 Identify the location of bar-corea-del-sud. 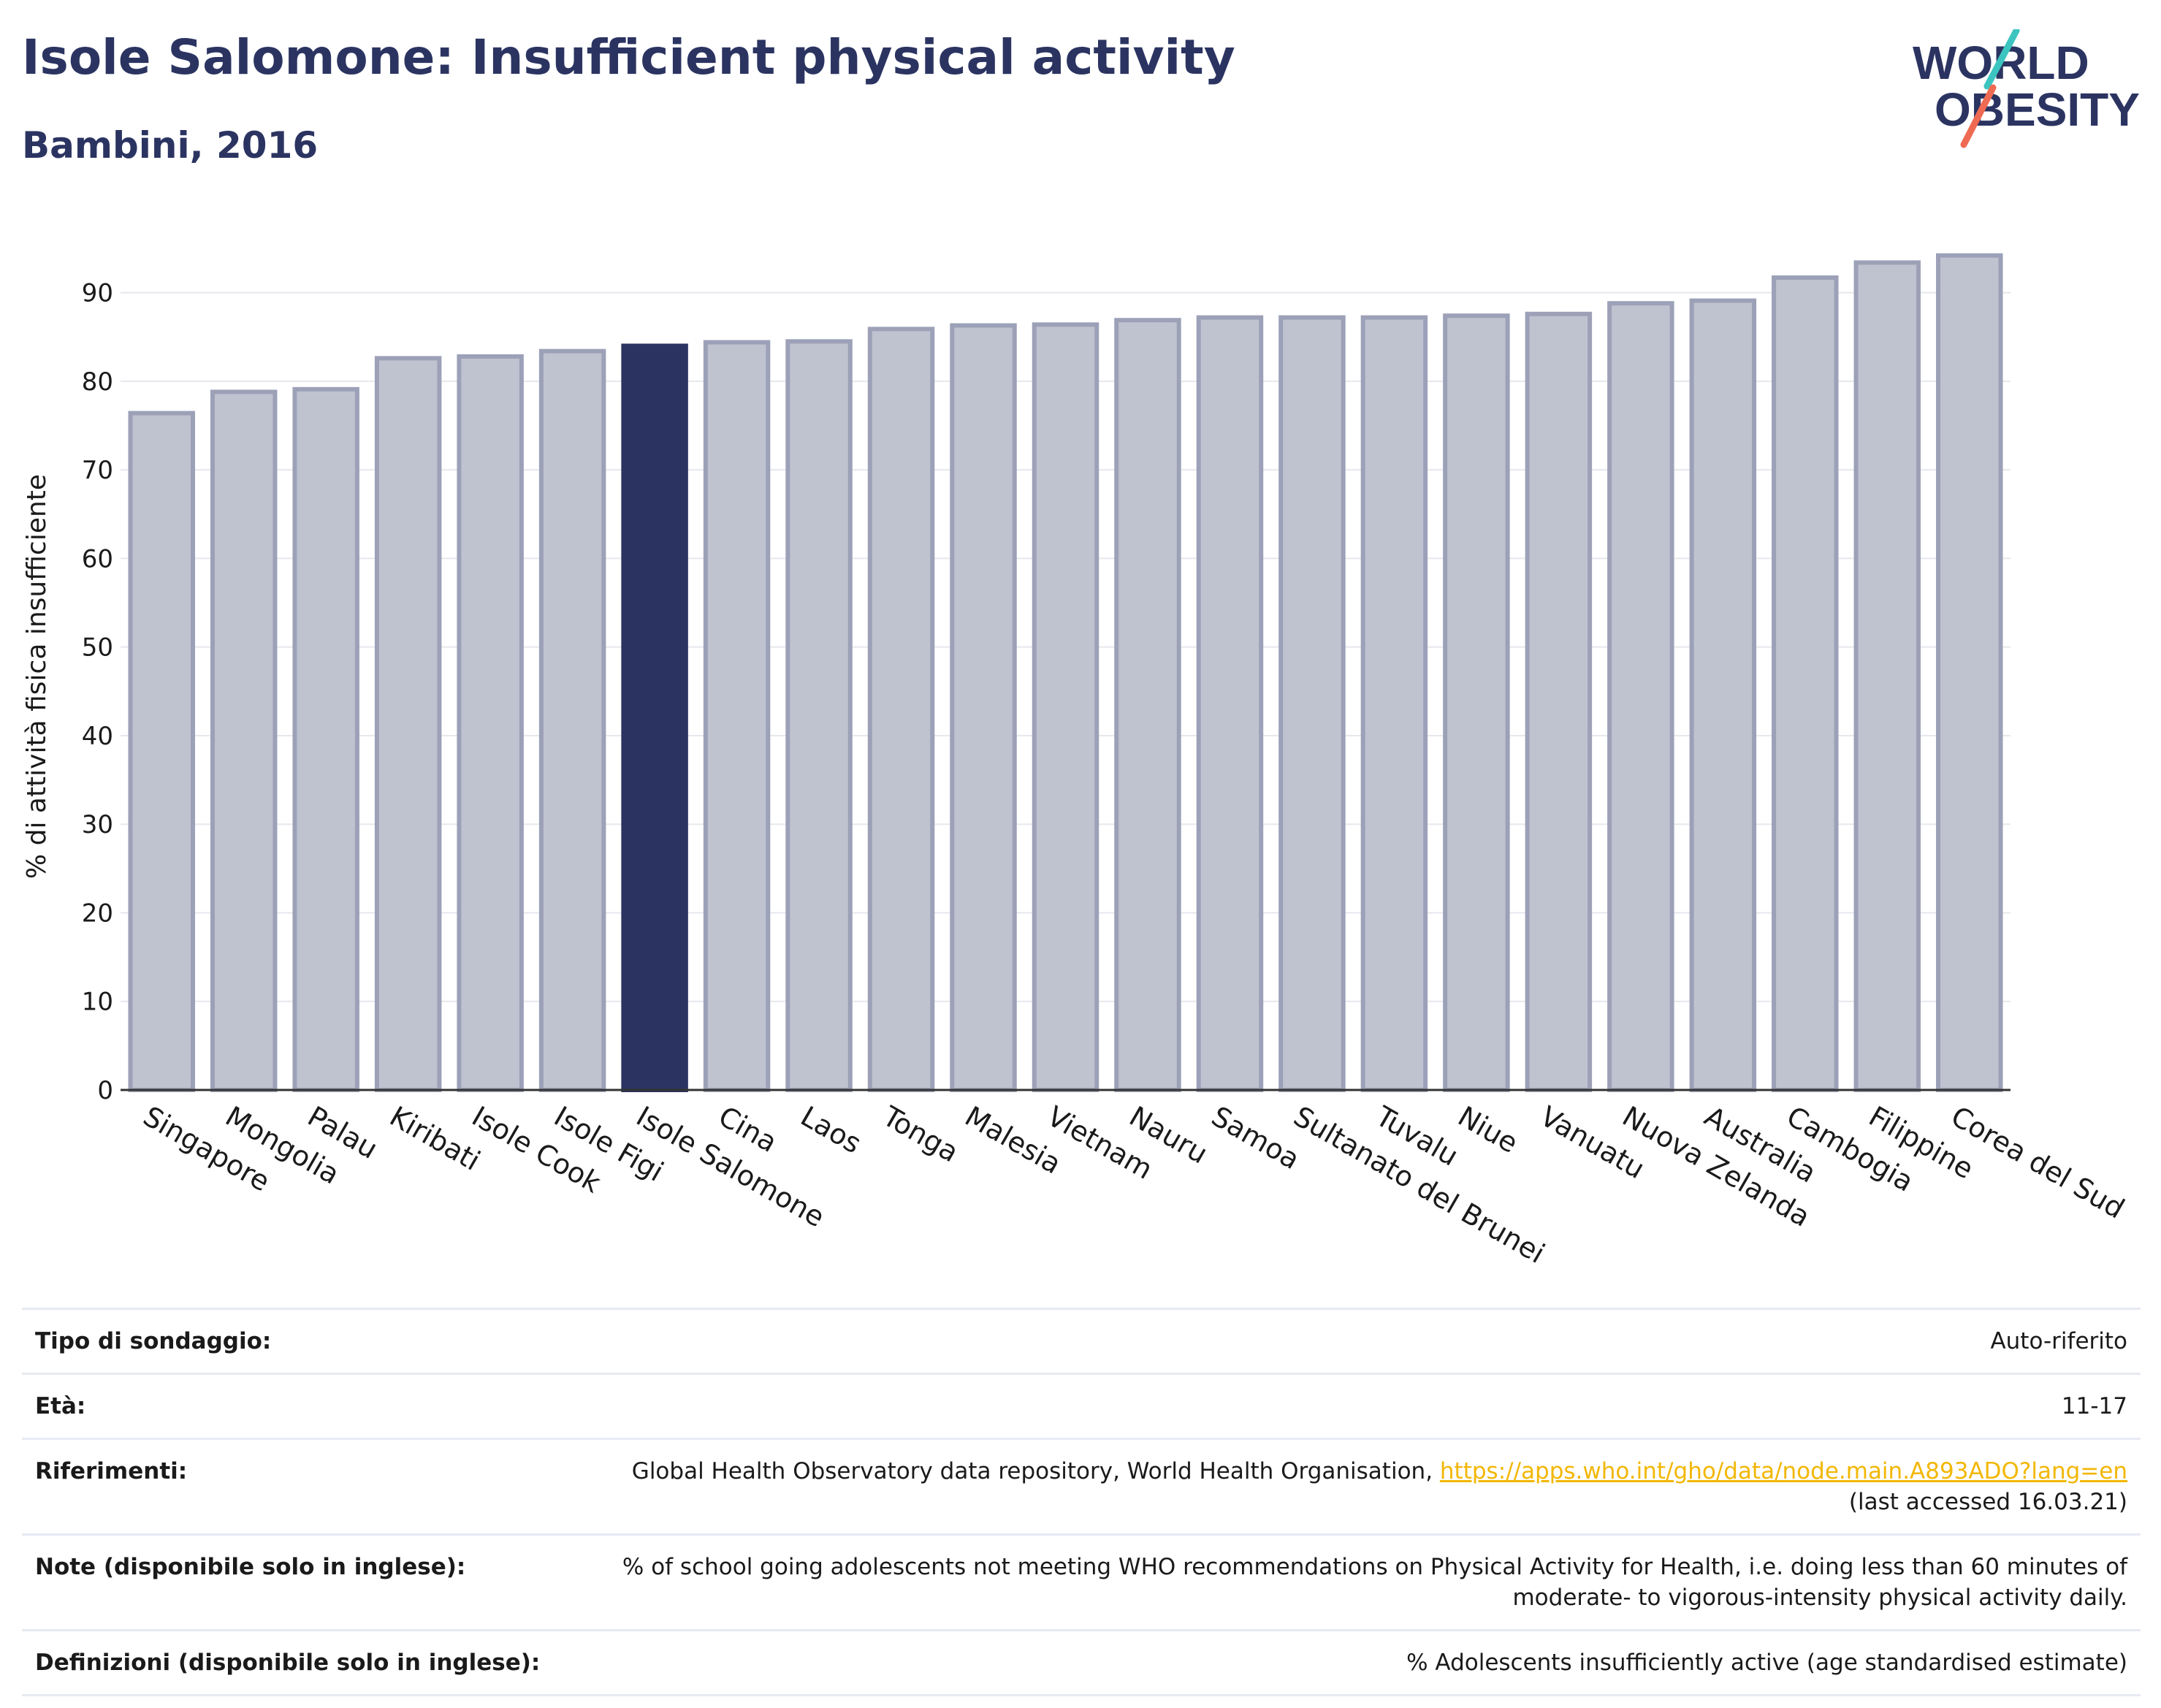
(1969, 672).